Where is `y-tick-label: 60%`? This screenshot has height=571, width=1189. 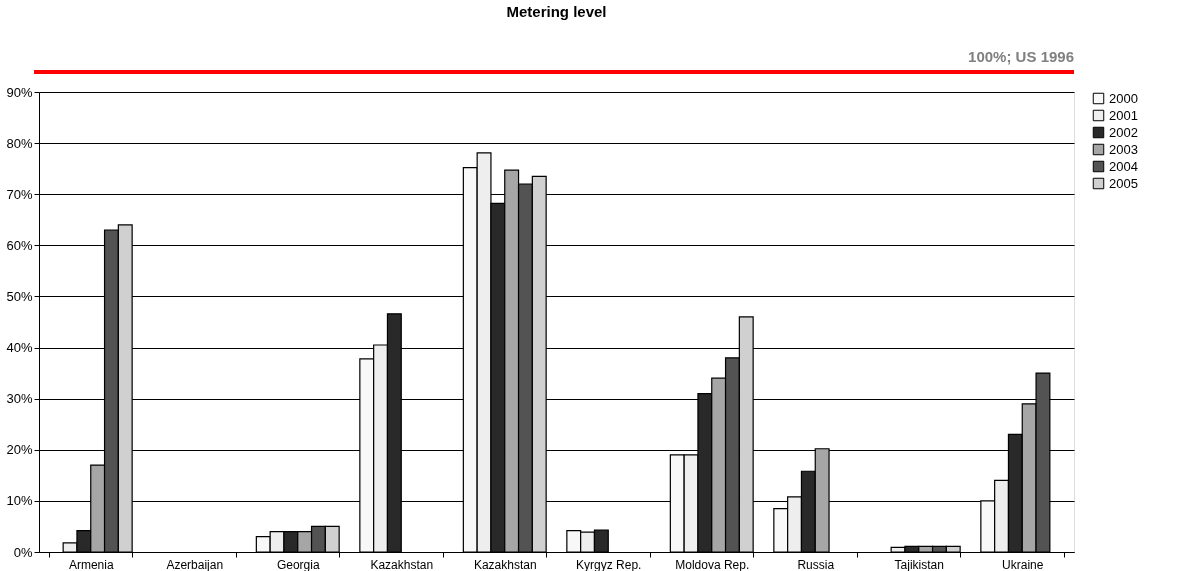
y-tick-label: 60% is located at coordinates (19, 245).